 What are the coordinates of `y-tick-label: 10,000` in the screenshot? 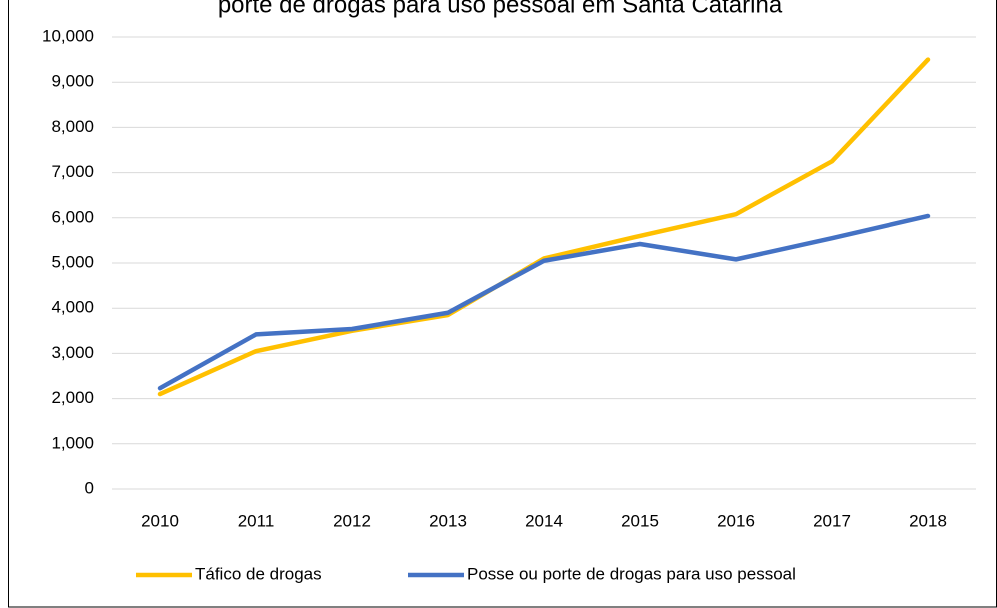 It's located at (68, 35).